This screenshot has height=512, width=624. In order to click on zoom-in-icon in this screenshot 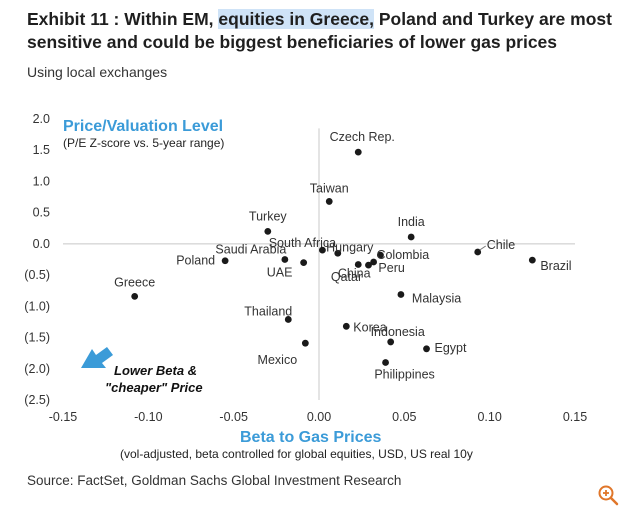, I will do `click(608, 495)`.